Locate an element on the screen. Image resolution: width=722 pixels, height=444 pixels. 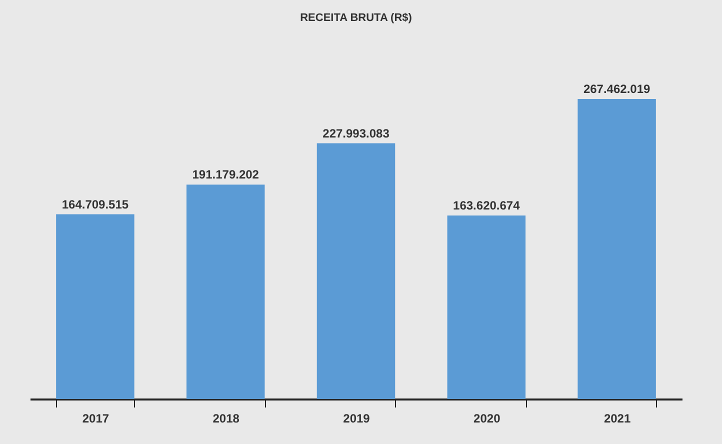
x-tick-label: 2017 is located at coordinates (96, 419).